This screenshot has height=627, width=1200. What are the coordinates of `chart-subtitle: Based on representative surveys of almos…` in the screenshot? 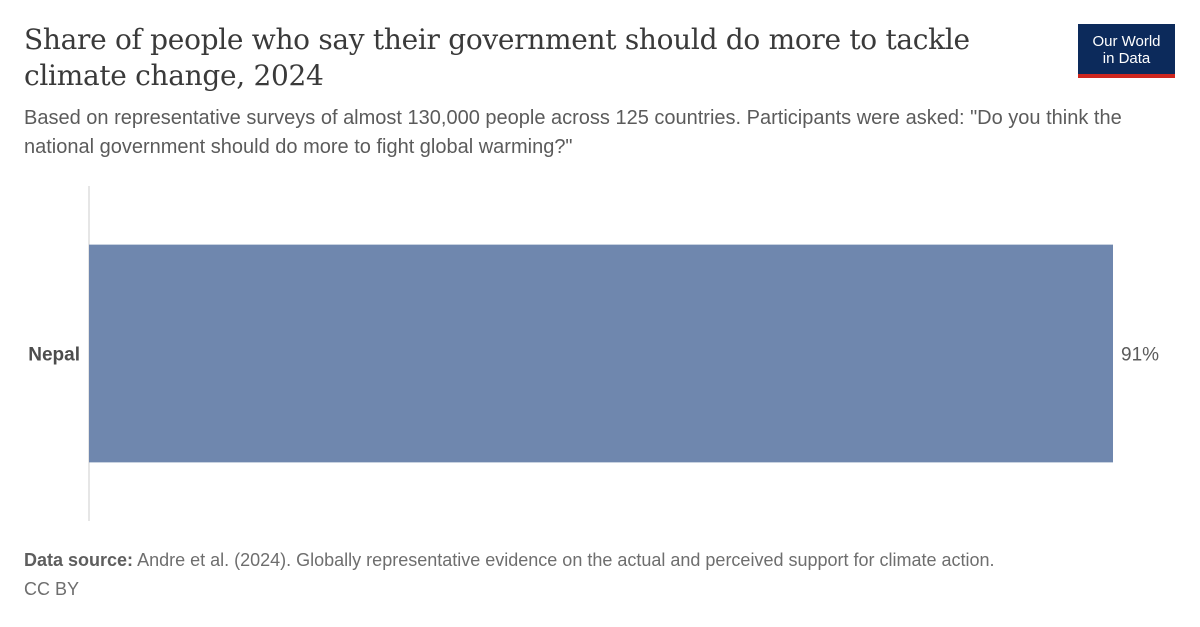 It's located at (573, 132).